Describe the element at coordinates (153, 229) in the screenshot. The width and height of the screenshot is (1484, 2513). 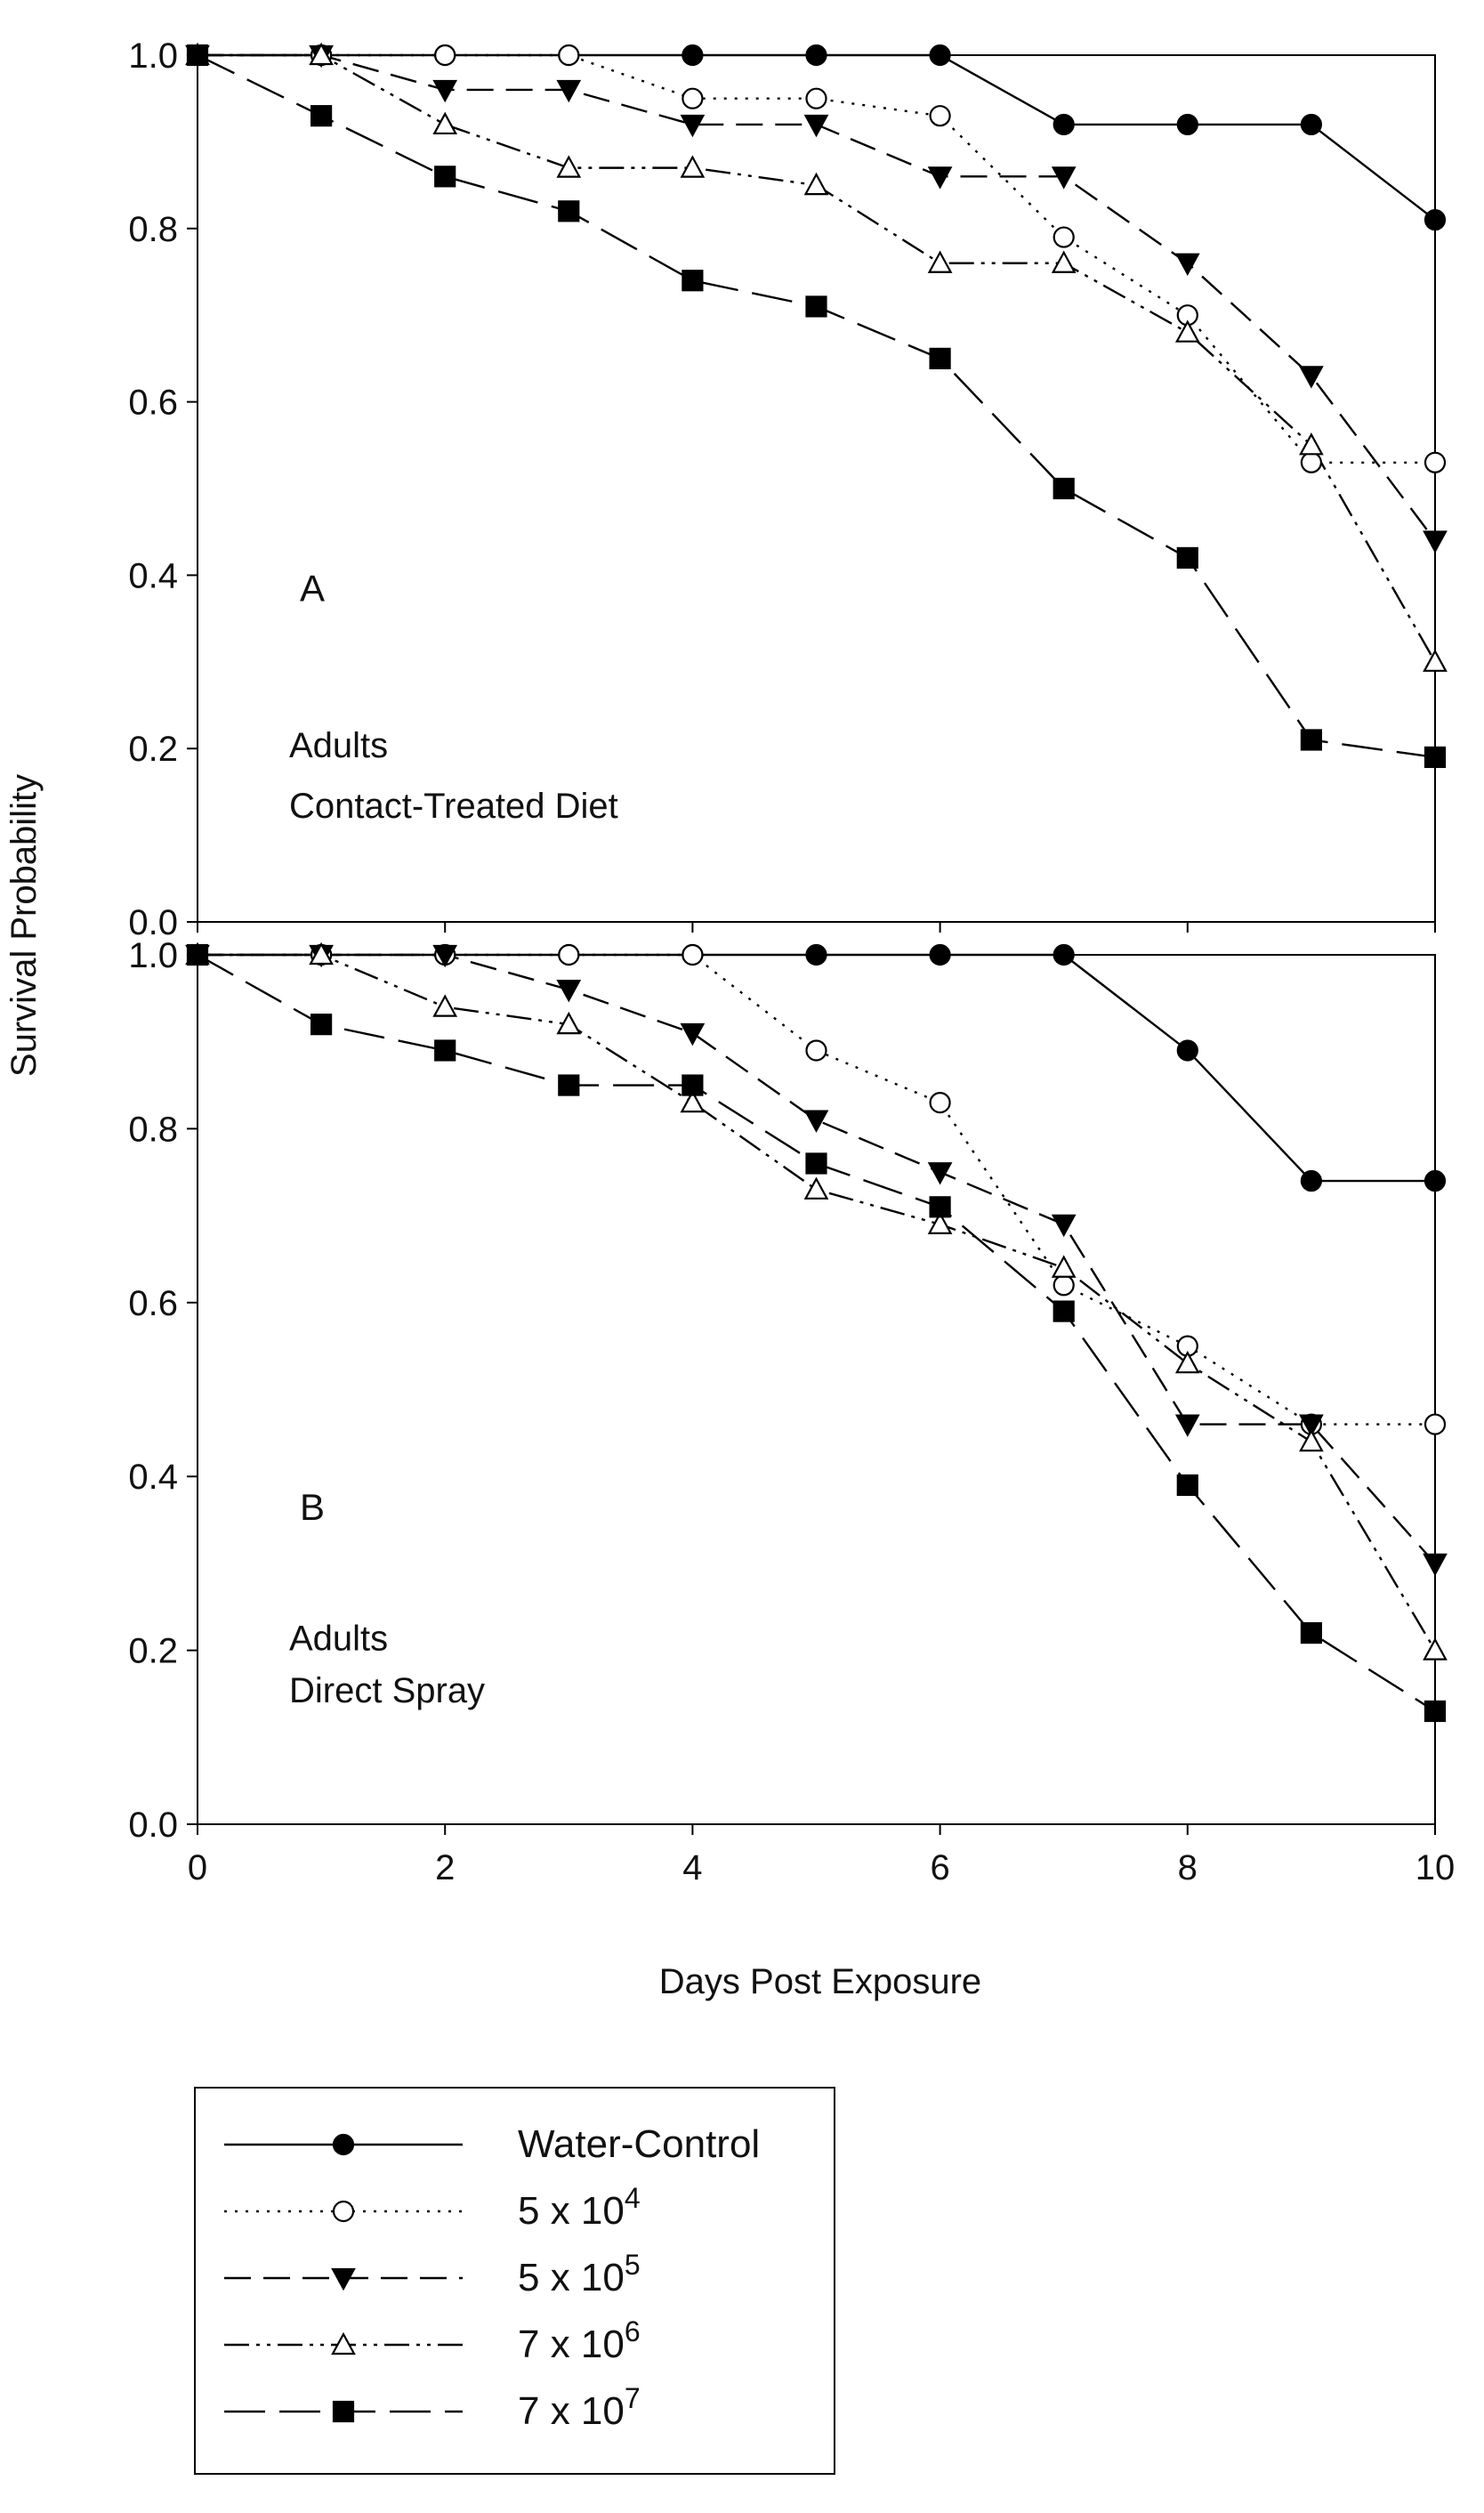
I see `y-tick-label: 0.8` at that location.